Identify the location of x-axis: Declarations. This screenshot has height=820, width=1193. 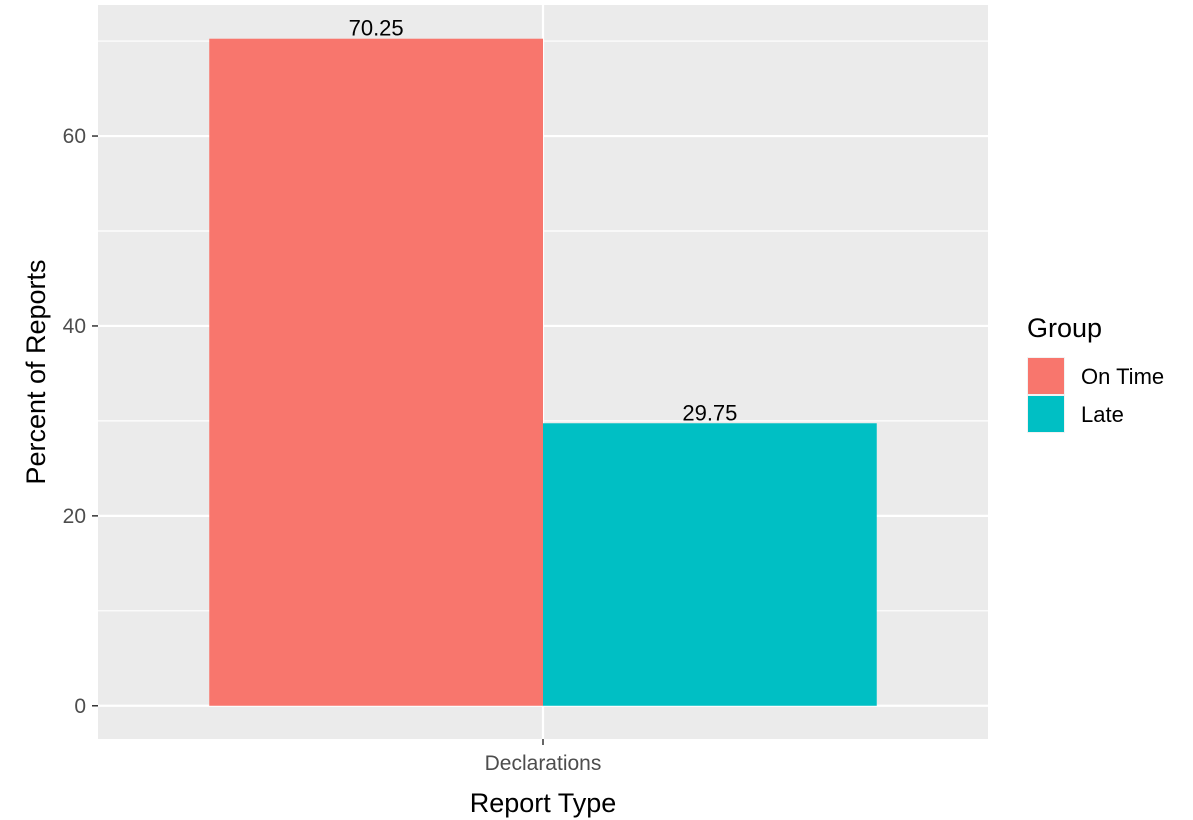
(543, 757).